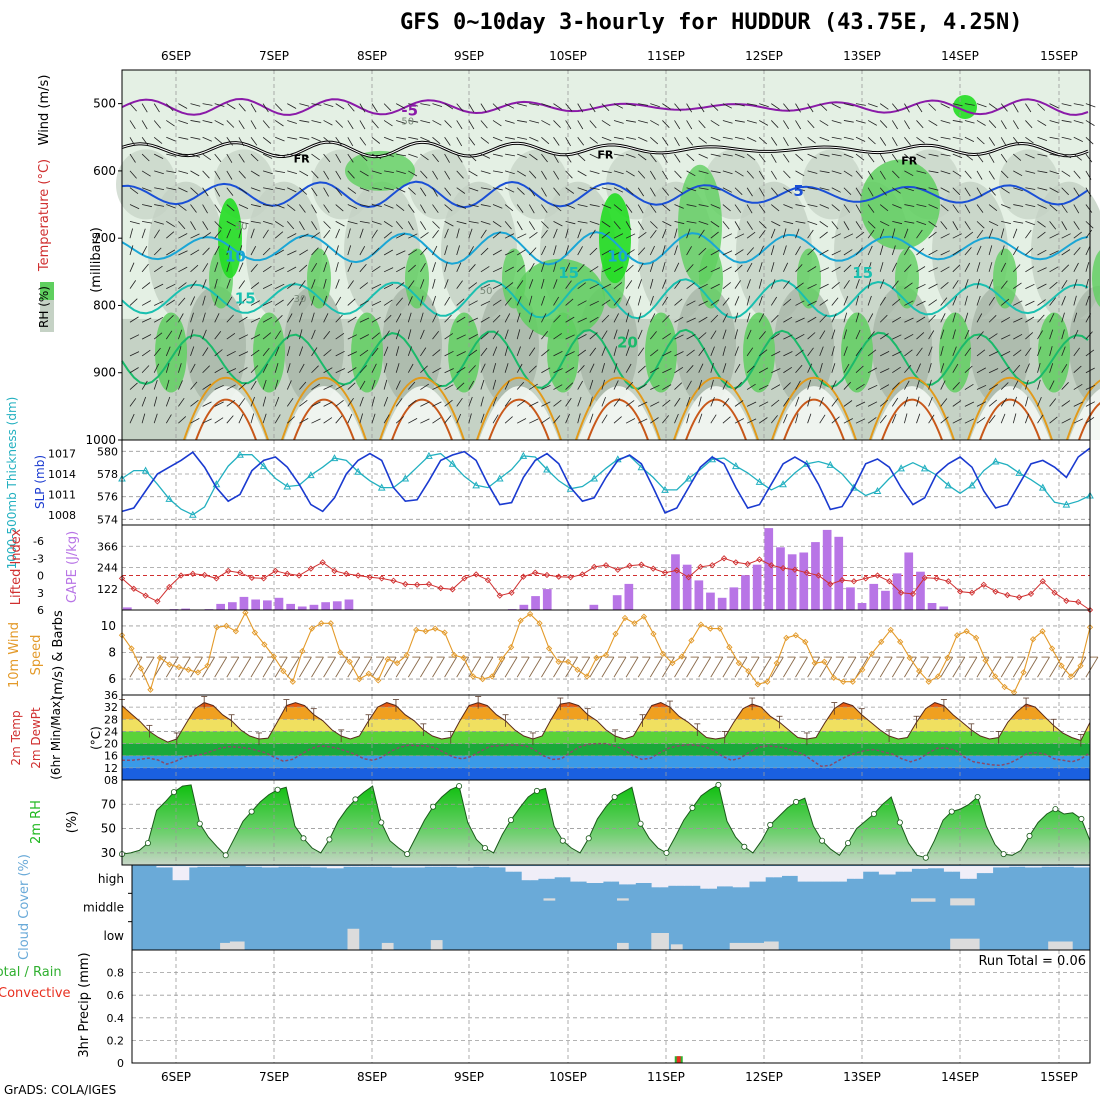 Image resolution: width=1100 pixels, height=1100 pixels. Describe the element at coordinates (862, 1077) in the screenshot. I see `x-tick-label: 13SEP` at that location.